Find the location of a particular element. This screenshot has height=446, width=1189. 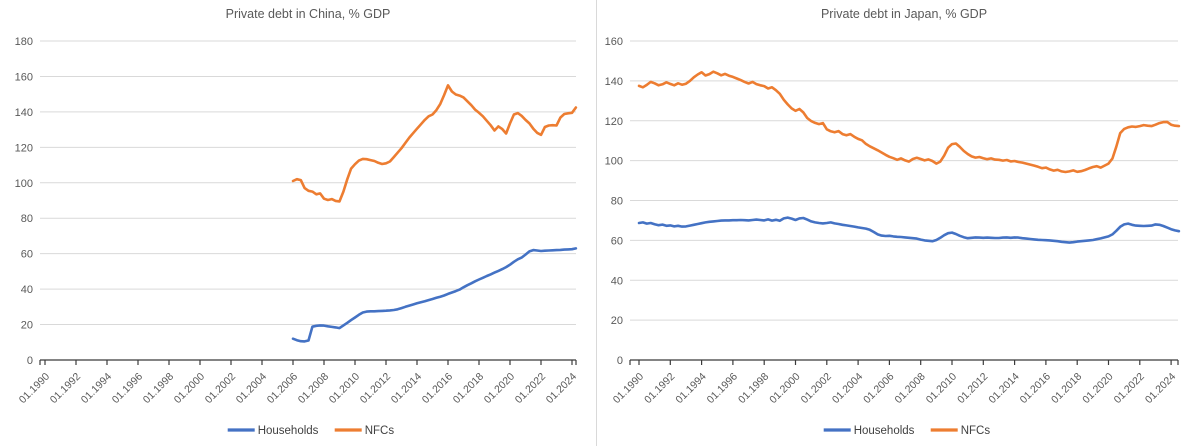

y-tick-label: 180 is located at coordinates (24, 42).